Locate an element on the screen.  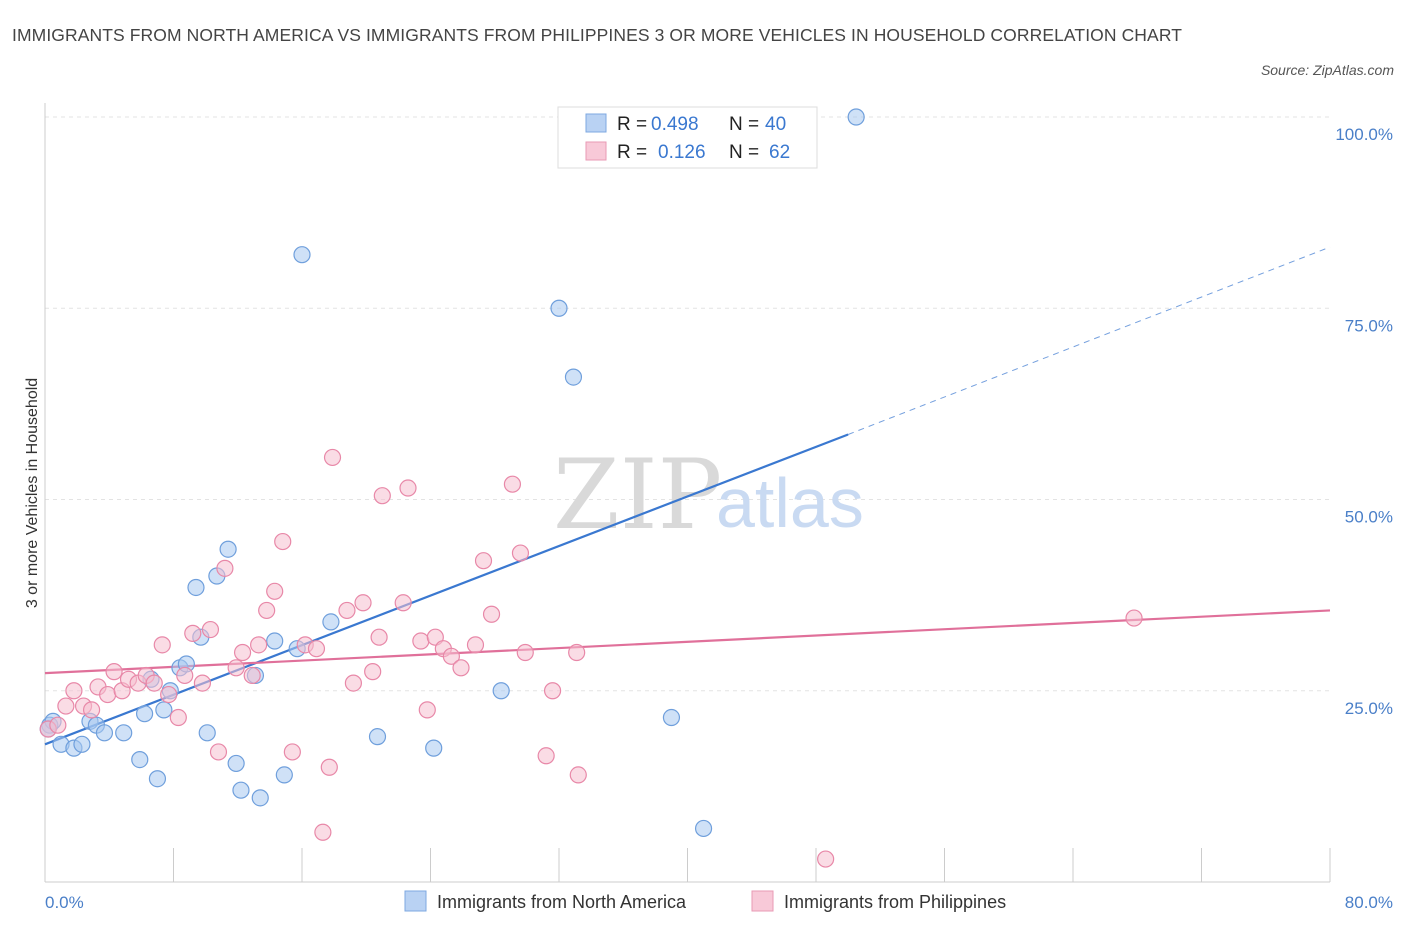
legend-r-value-1: 0.498 is located at coordinates (675, 124).